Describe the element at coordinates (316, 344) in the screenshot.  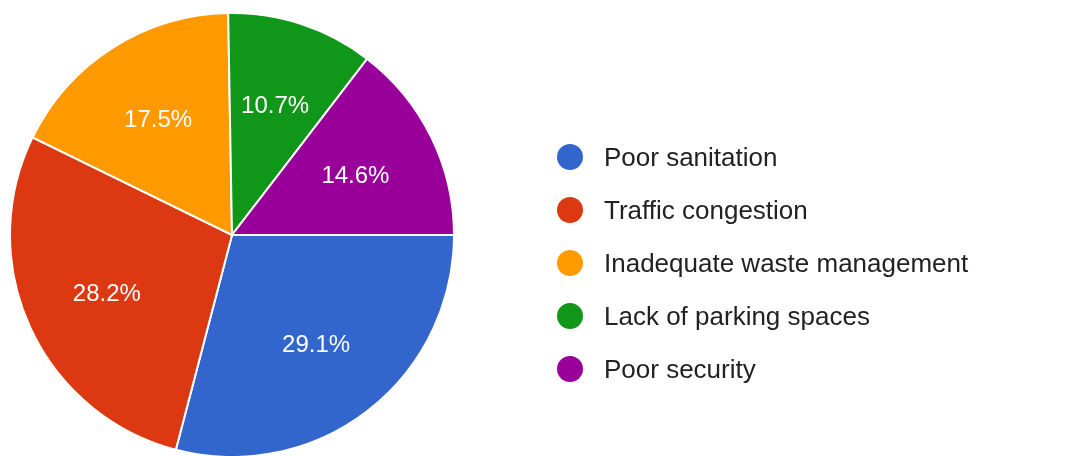
I see `data-label: 29.1%` at that location.